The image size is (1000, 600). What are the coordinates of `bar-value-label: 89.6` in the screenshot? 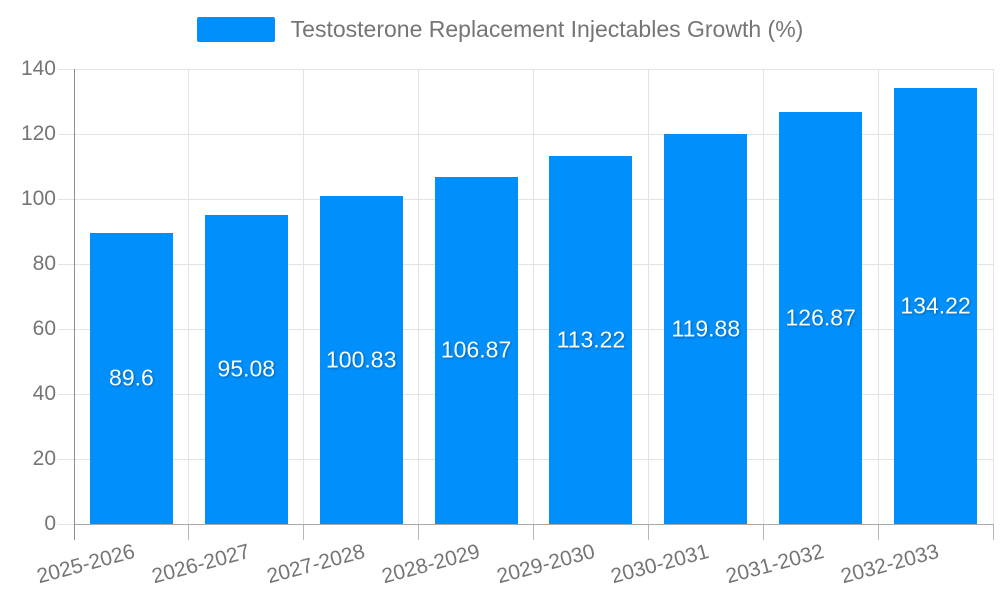 It's located at (131, 377).